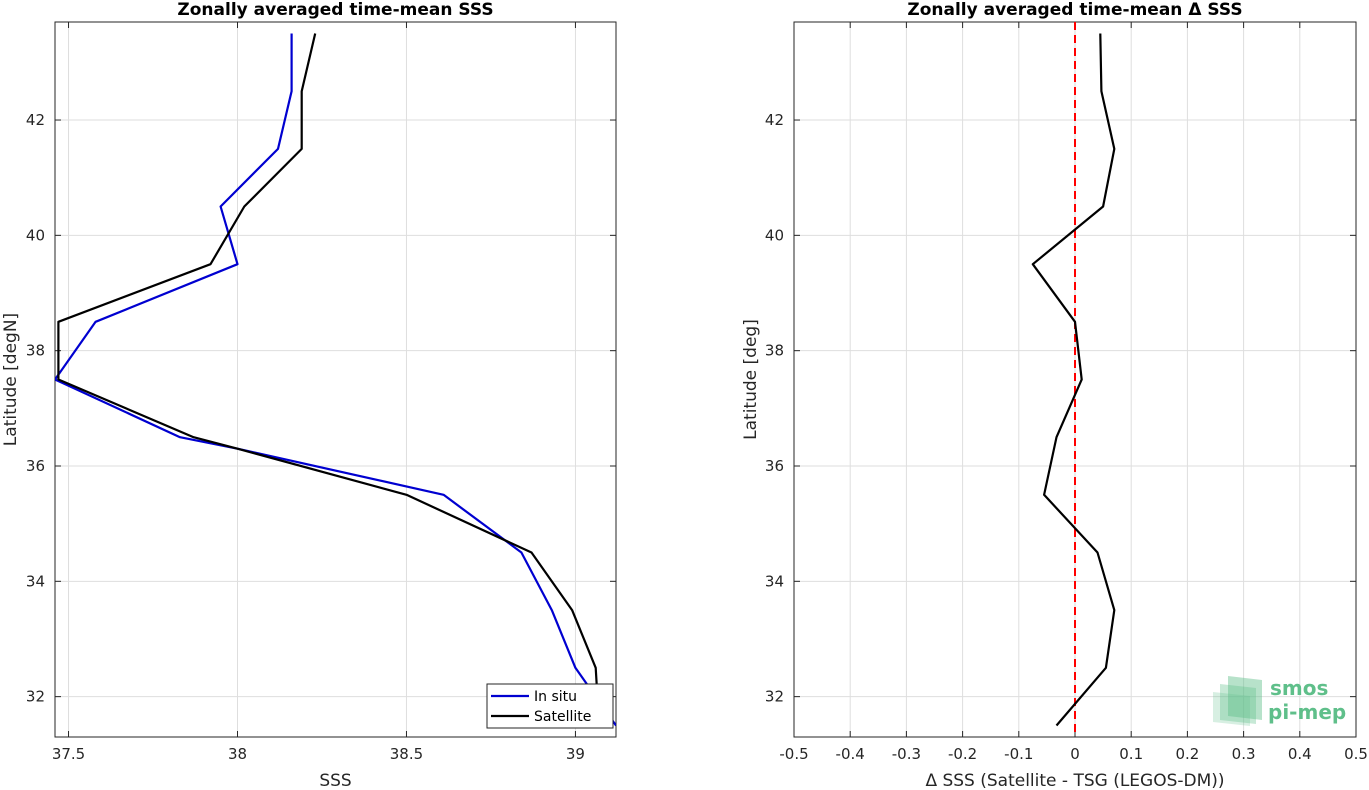 The height and width of the screenshot is (790, 1369). Describe the element at coordinates (1300, 754) in the screenshot. I see `x-tick-label: 0.4` at that location.